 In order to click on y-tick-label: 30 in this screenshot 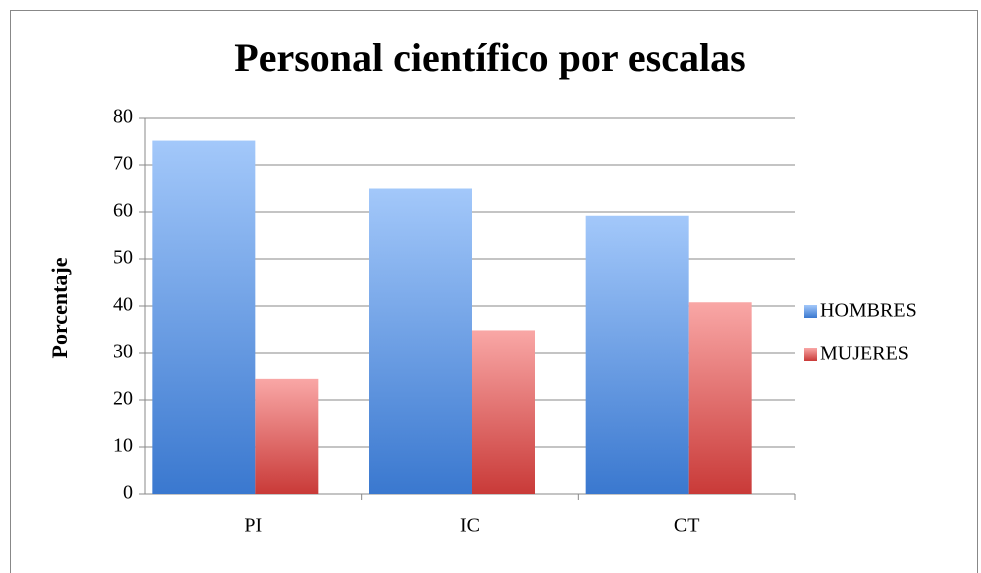, I will do `click(123, 352)`.